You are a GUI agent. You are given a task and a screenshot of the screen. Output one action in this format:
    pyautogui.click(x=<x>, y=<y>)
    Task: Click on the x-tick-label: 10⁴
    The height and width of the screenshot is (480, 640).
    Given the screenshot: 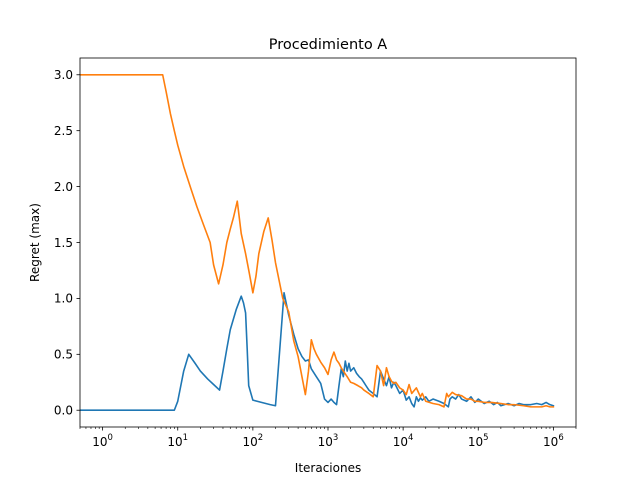 What is the action you would take?
    pyautogui.click(x=403, y=441)
    